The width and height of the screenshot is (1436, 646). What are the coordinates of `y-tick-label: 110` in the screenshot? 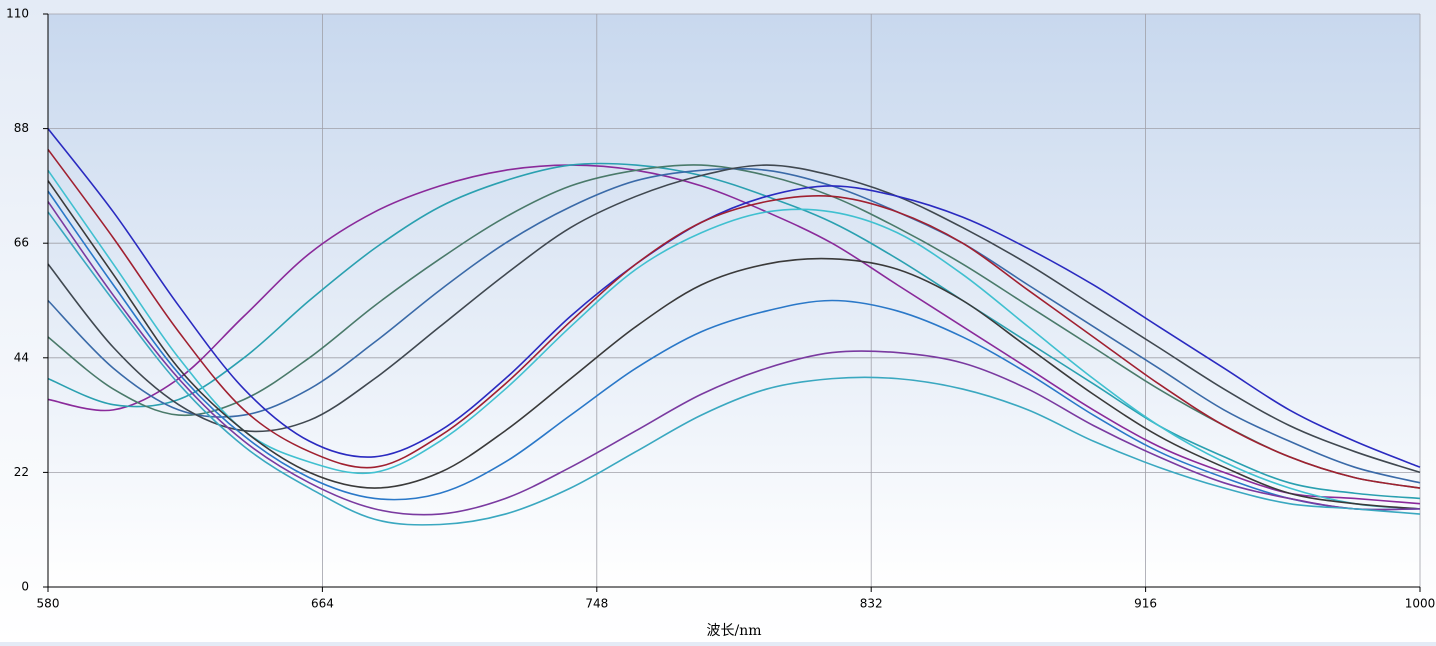 It's located at (17, 14).